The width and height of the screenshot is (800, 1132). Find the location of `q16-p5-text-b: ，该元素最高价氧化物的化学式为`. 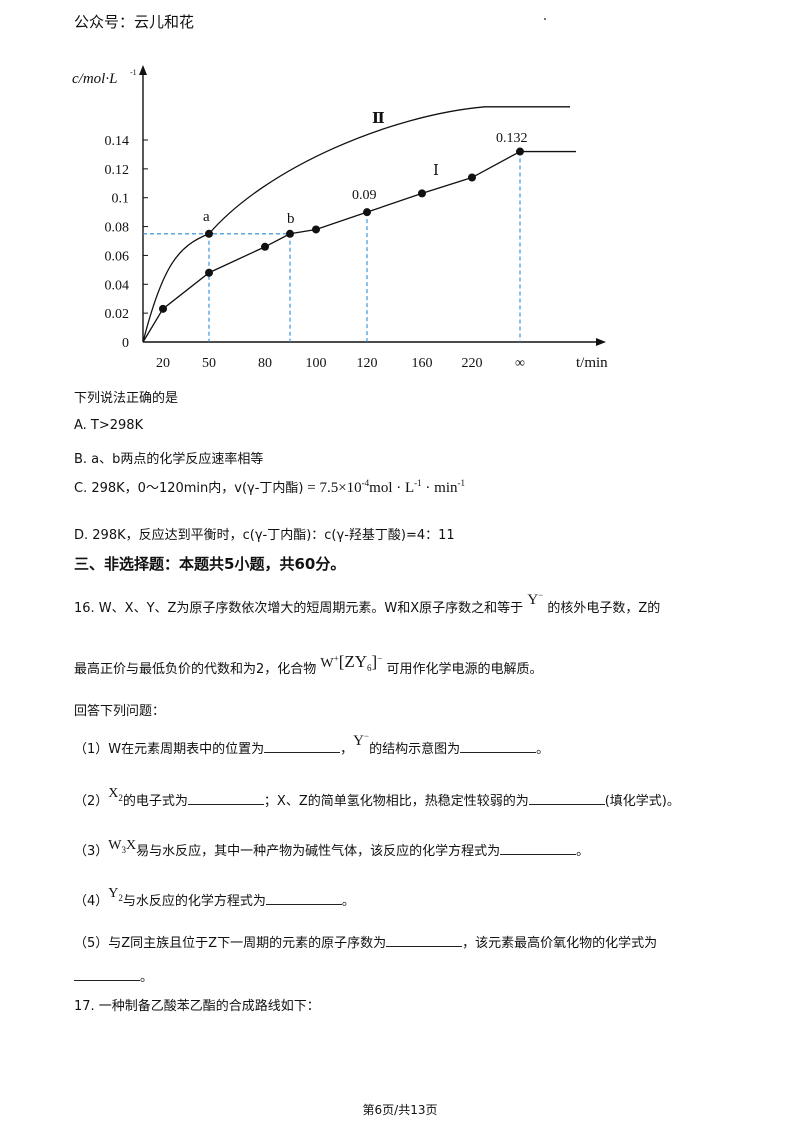

q16-p5-text-b: ，该元素最高价氧化物的化学式为 is located at coordinates (560, 943).